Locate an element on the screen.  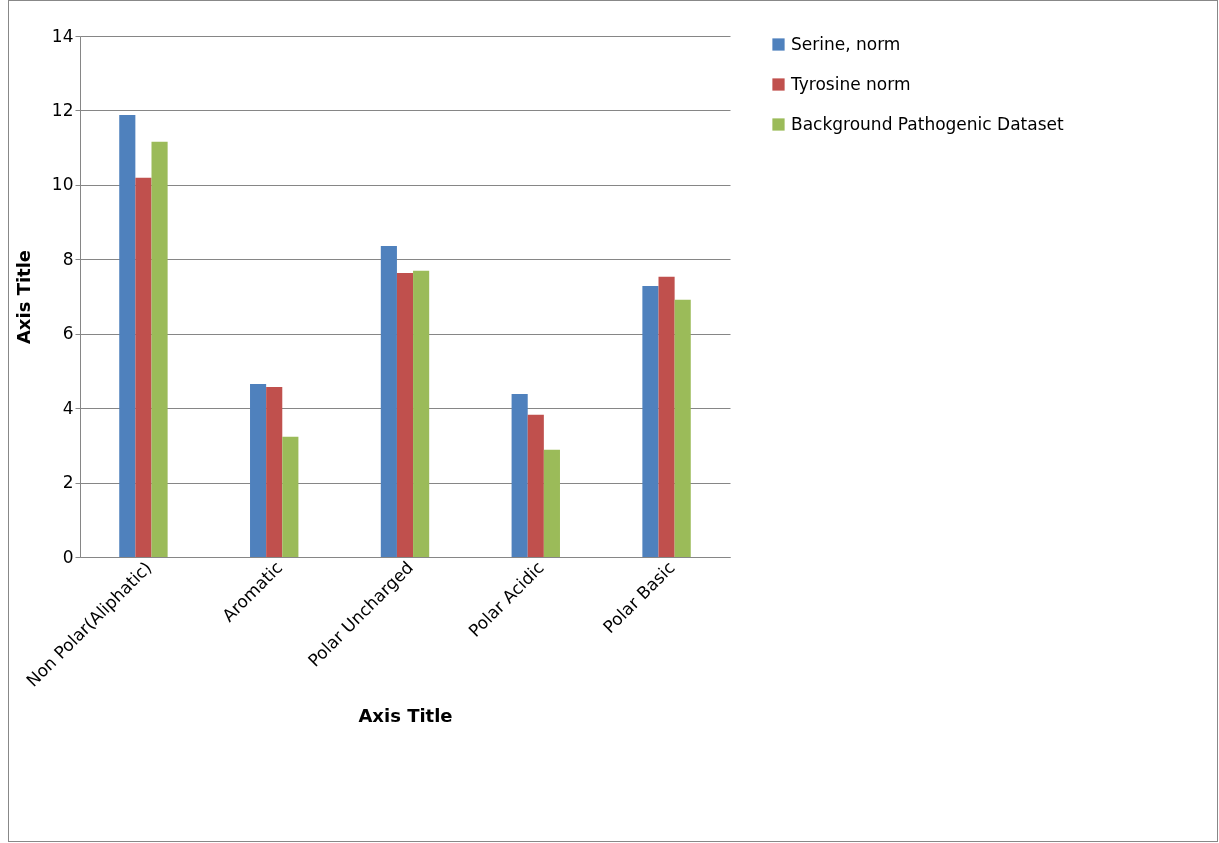
y-tick-label: 8 is located at coordinates (68, 258).